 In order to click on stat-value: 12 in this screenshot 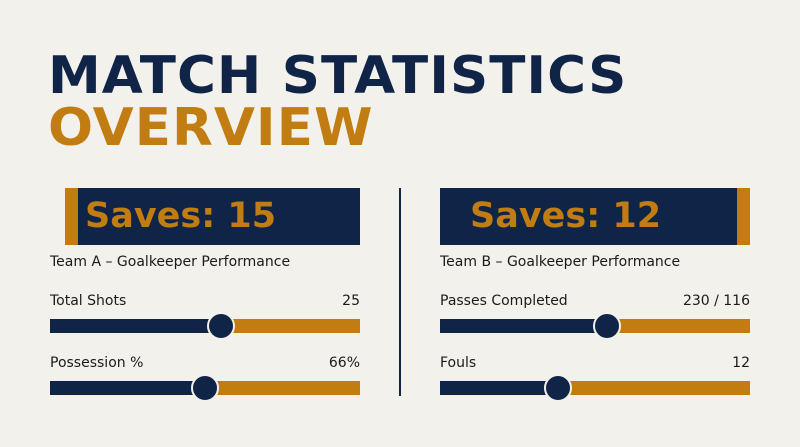, I will do `click(741, 363)`.